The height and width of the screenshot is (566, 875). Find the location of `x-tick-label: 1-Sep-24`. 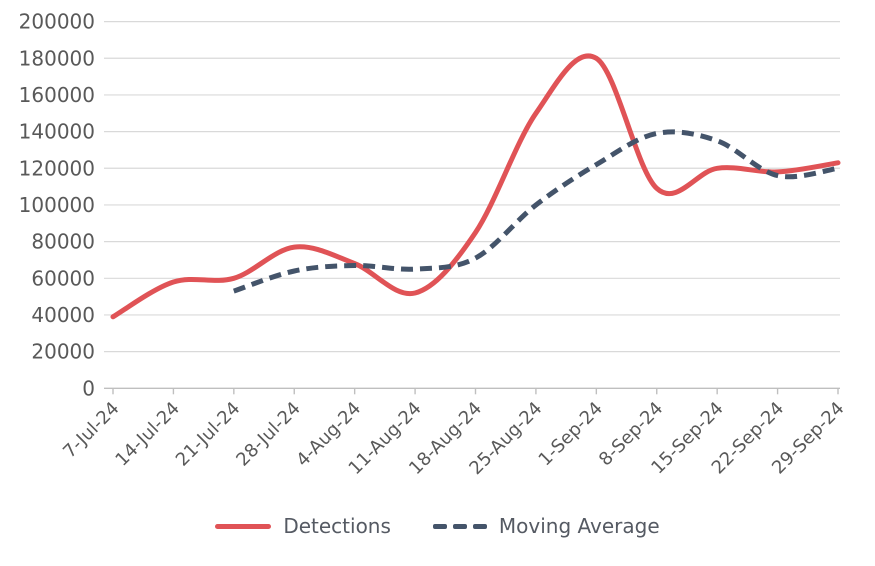

x-tick-label: 1-Sep-24 is located at coordinates (571, 434).